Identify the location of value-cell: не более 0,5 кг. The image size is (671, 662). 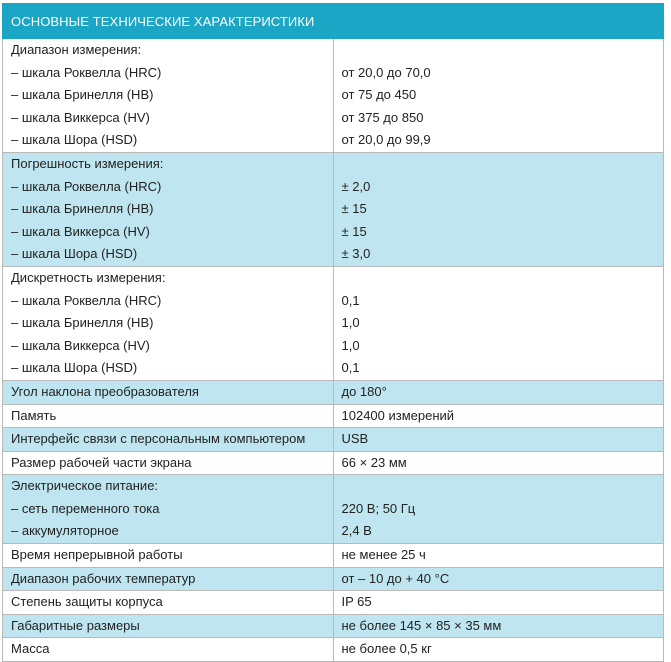
(498, 649).